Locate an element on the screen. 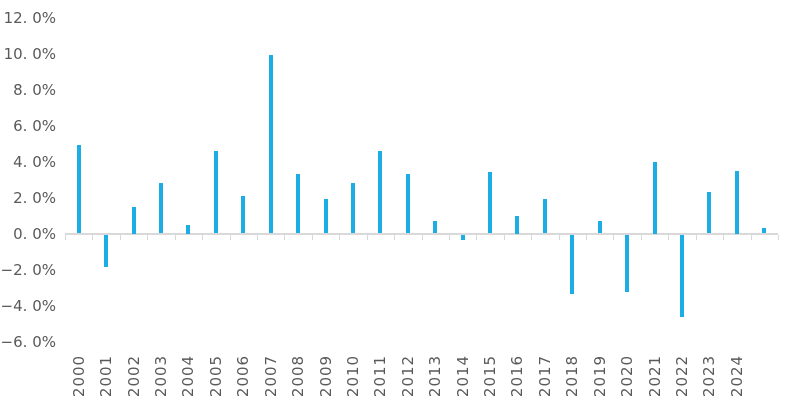 Image resolution: width=786 pixels, height=409 pixels. bar-2023 is located at coordinates (709, 213).